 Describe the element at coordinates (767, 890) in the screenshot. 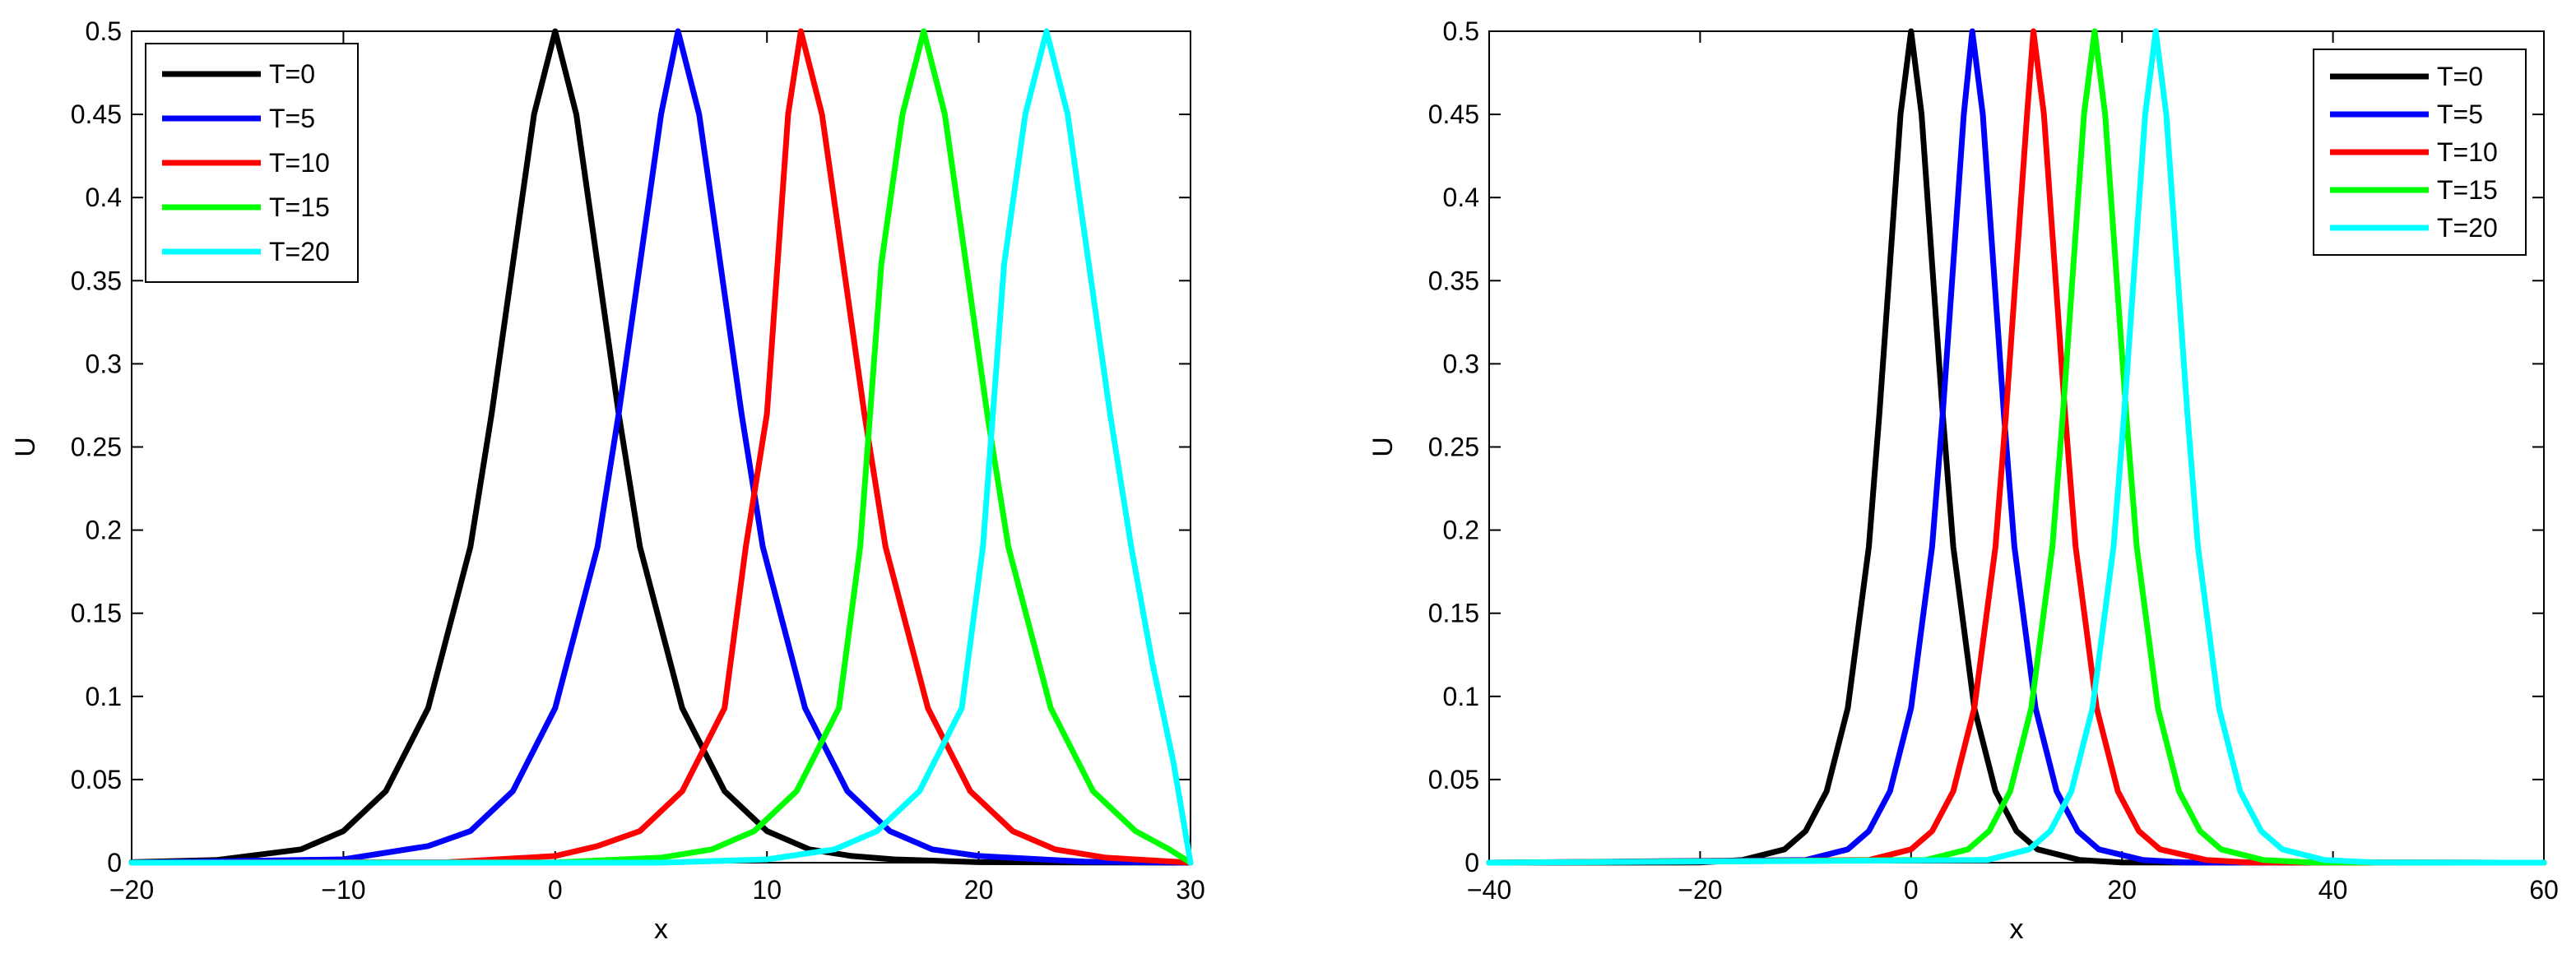

I see `x-tick-label: 10` at that location.